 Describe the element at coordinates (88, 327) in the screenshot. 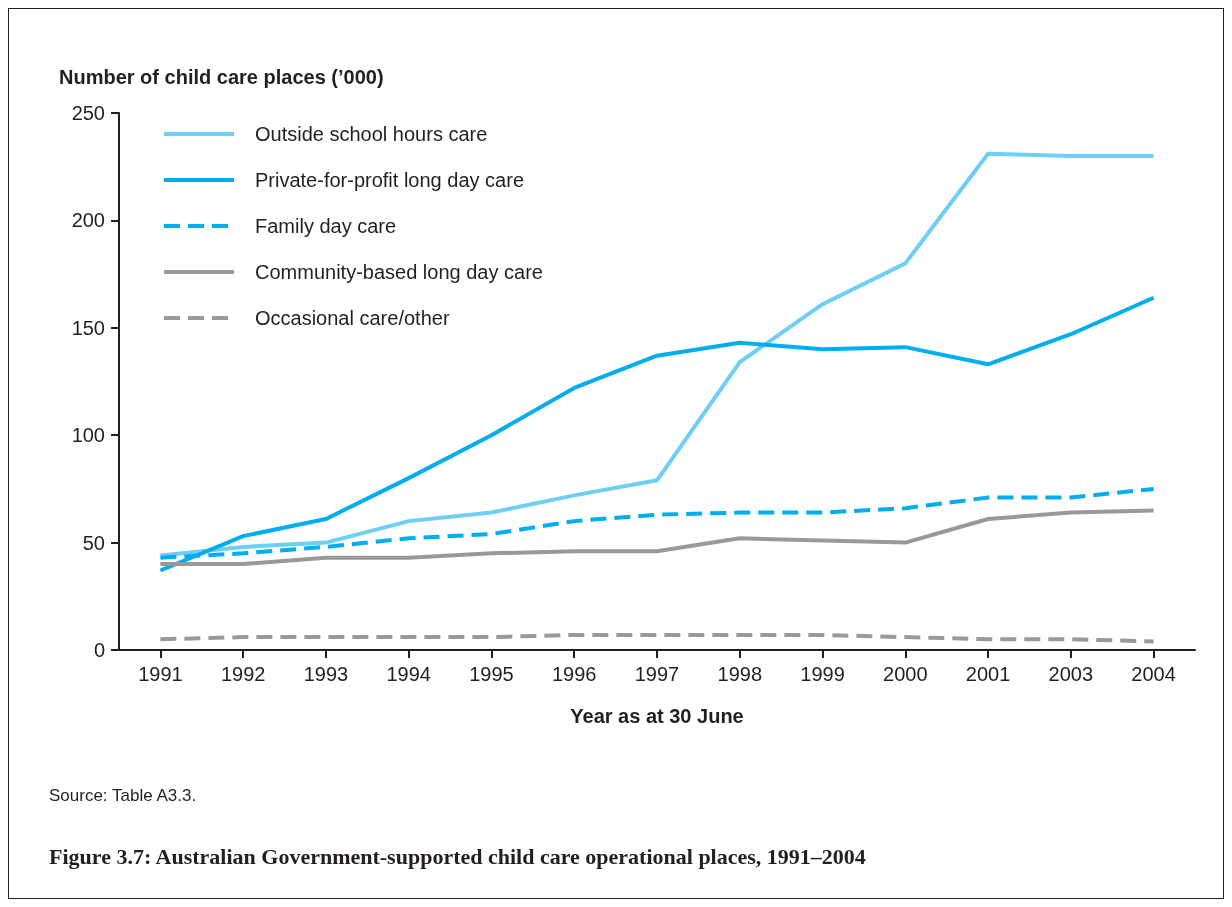

I see `y-tick-label: 150` at that location.